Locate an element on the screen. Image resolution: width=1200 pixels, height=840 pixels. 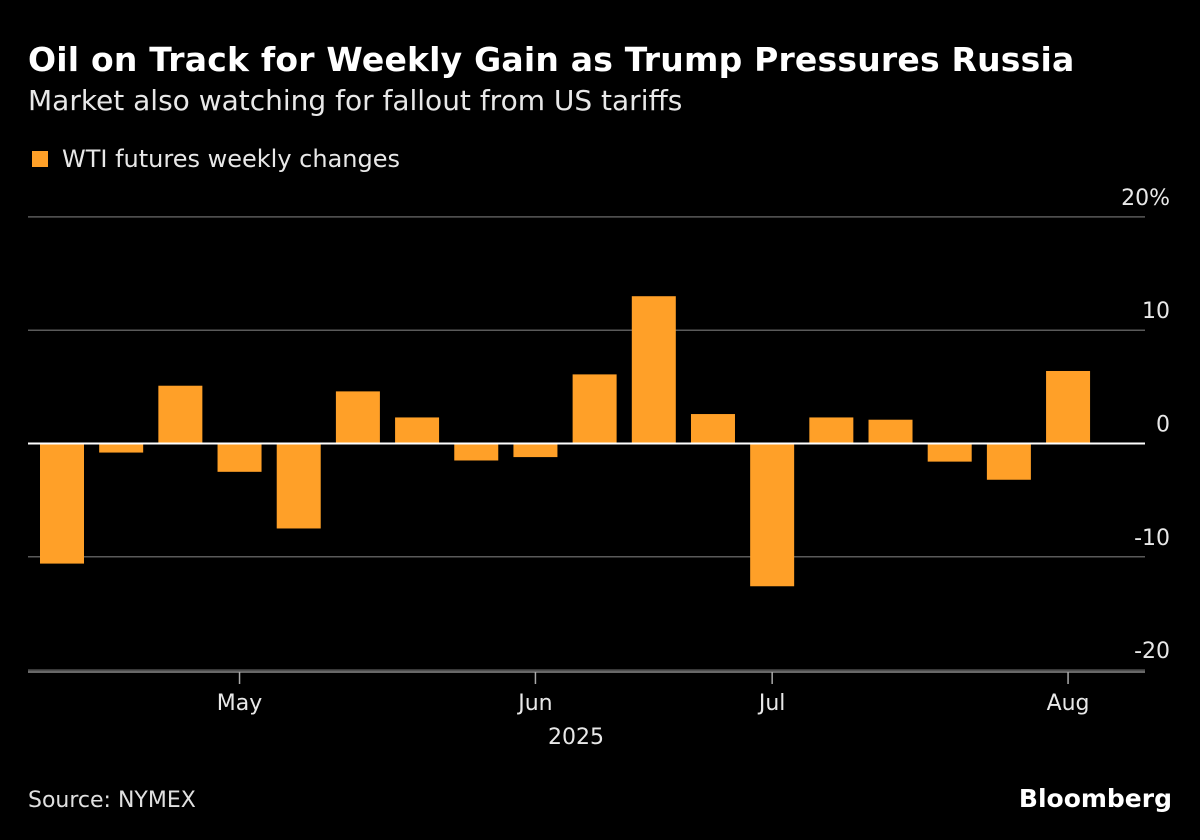
x-tick-label: Jul is located at coordinates (771, 703).